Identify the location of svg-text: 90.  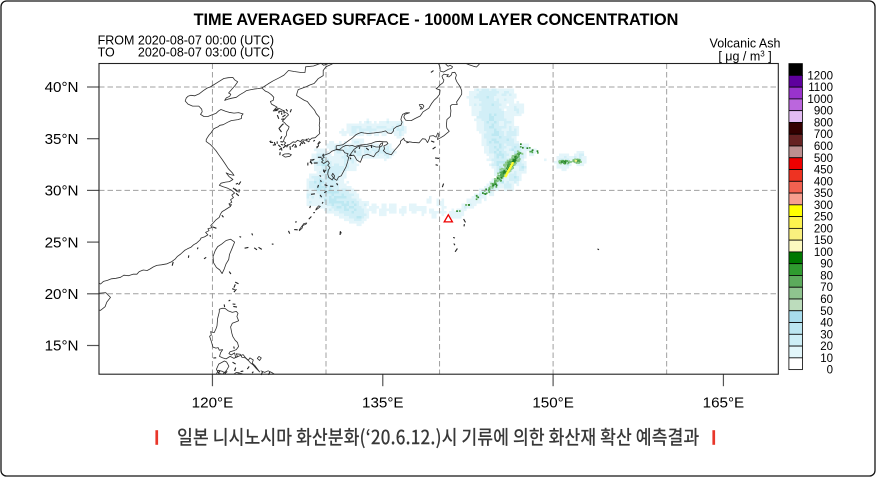
(826, 265).